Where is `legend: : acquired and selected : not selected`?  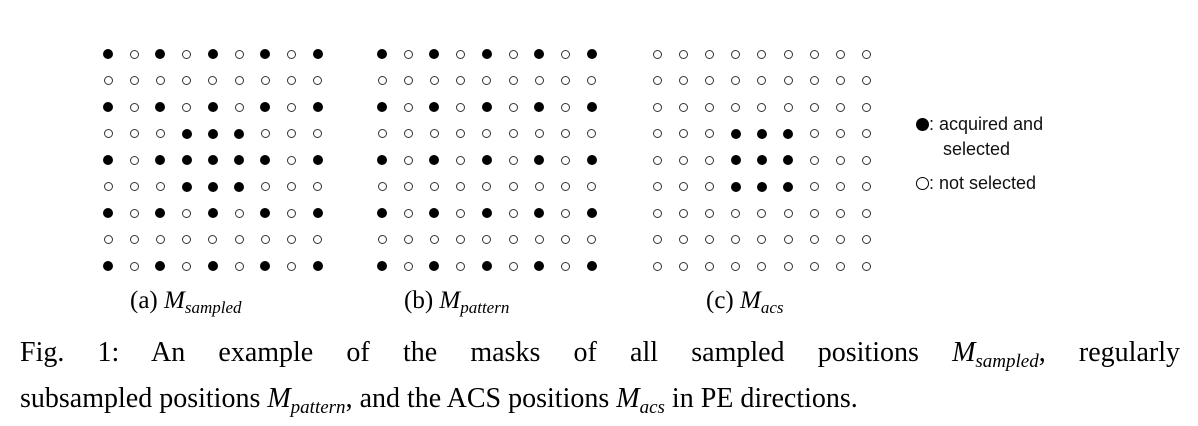
legend: : acquired and selected : not selected is located at coordinates (979, 154).